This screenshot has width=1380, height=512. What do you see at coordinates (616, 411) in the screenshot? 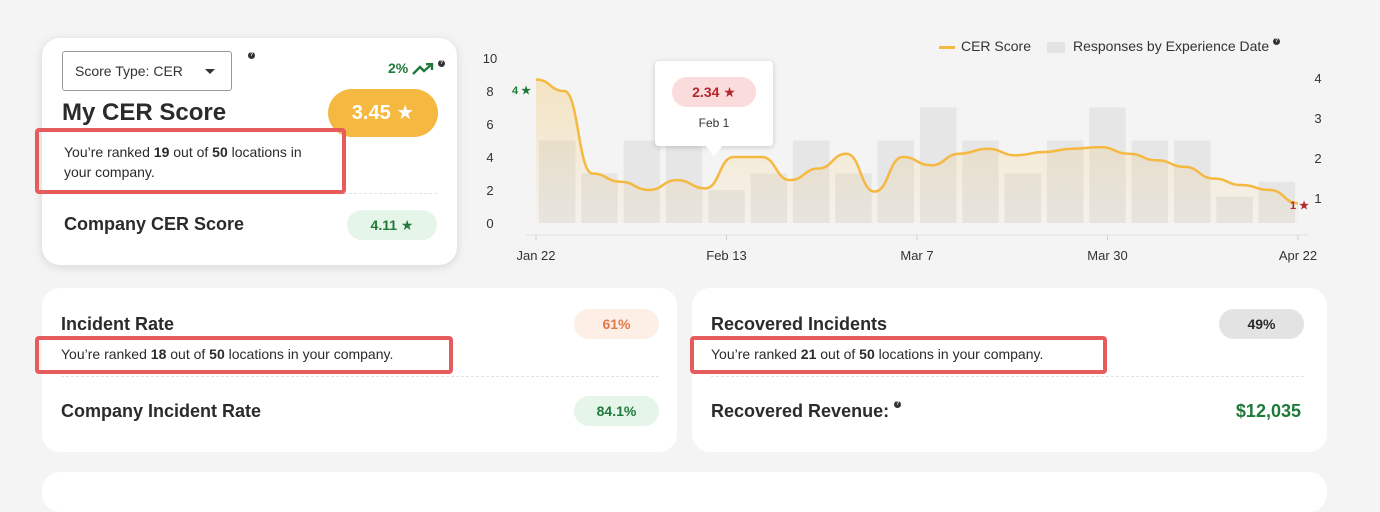
I see `company-incident-rate-badge: 84.1%` at bounding box center [616, 411].